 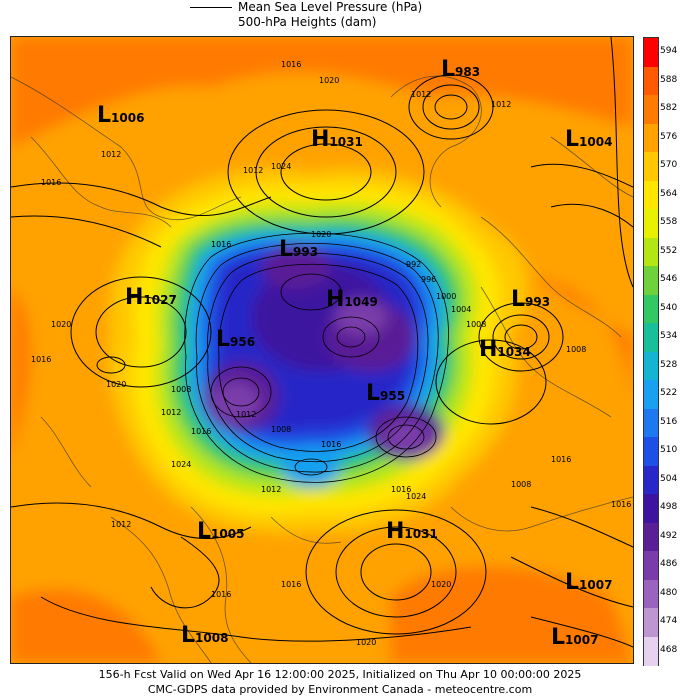 I want to click on pressure-center: L1006, so click(x=121, y=115).